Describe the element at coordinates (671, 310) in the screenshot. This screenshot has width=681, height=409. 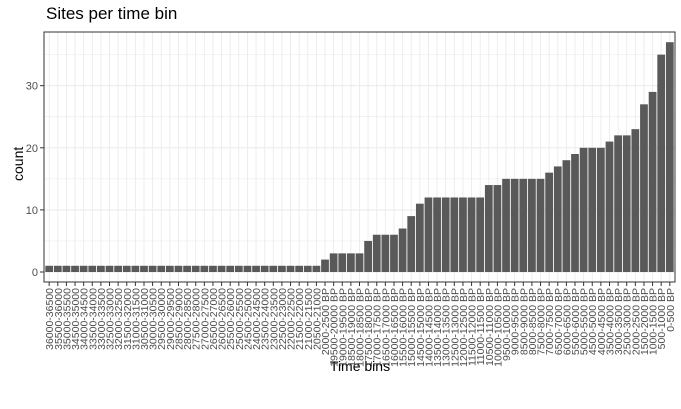
I see `x-tick-label: 0-500 BP` at that location.